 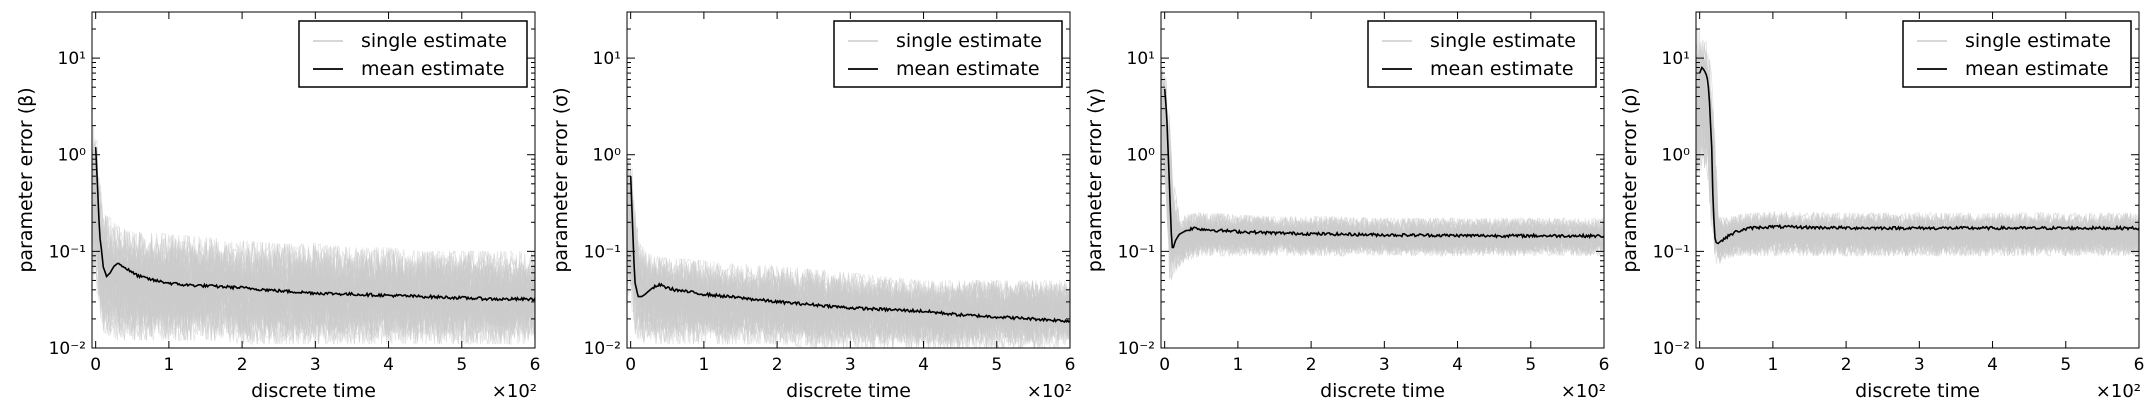 What do you see at coordinates (26, 179) in the screenshot?
I see `y-axis-label: parameter error (β)` at bounding box center [26, 179].